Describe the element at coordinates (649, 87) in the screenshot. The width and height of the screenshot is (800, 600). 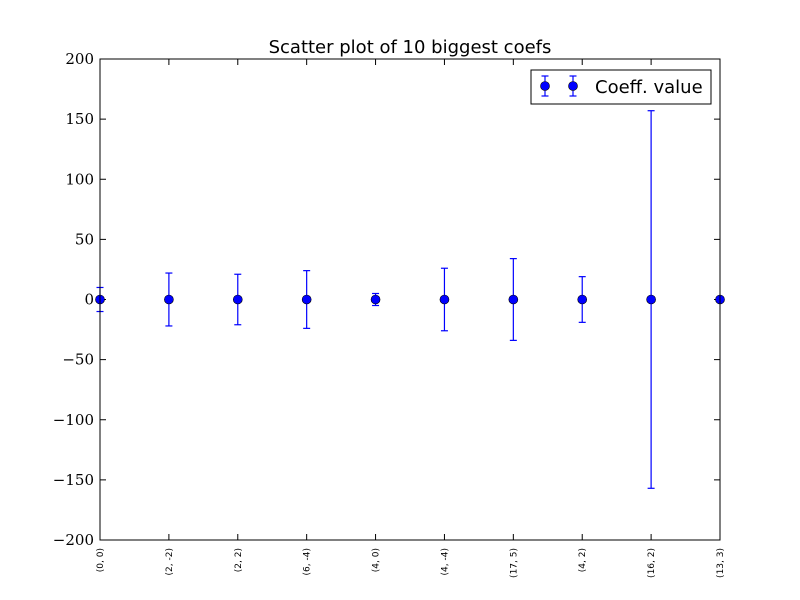
I see `legend-label: Coeff. value` at that location.